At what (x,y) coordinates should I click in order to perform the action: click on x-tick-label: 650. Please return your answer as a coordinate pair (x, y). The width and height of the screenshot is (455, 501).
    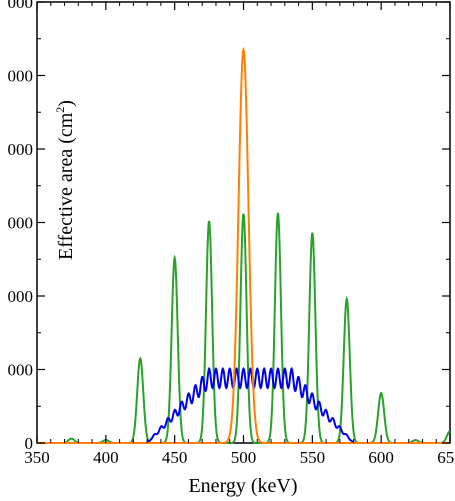
    Looking at the image, I should click on (446, 457).